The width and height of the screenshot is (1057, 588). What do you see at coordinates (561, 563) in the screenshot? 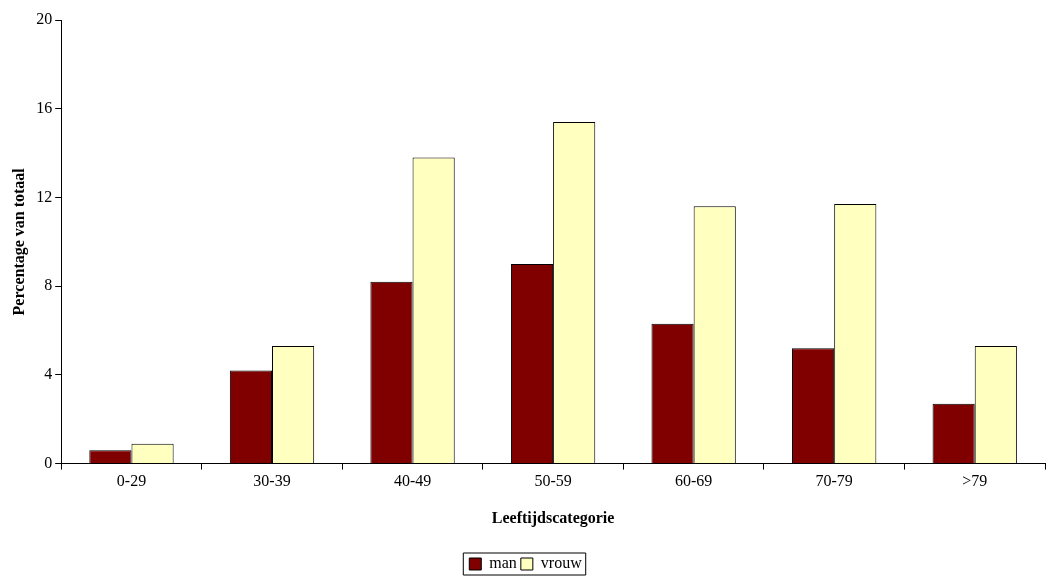
I see `legend-label: vrouw` at bounding box center [561, 563].